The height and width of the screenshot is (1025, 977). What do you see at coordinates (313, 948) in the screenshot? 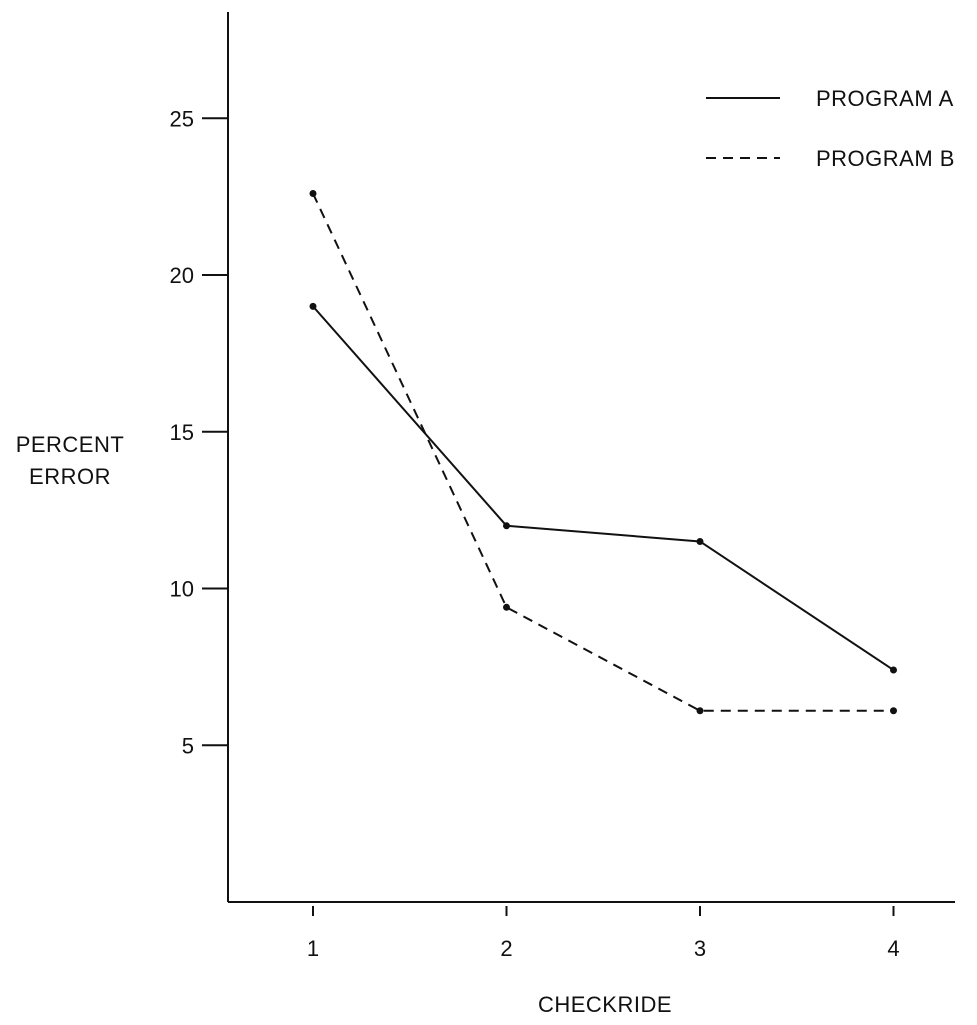
I see `x-tick-label: 1` at bounding box center [313, 948].